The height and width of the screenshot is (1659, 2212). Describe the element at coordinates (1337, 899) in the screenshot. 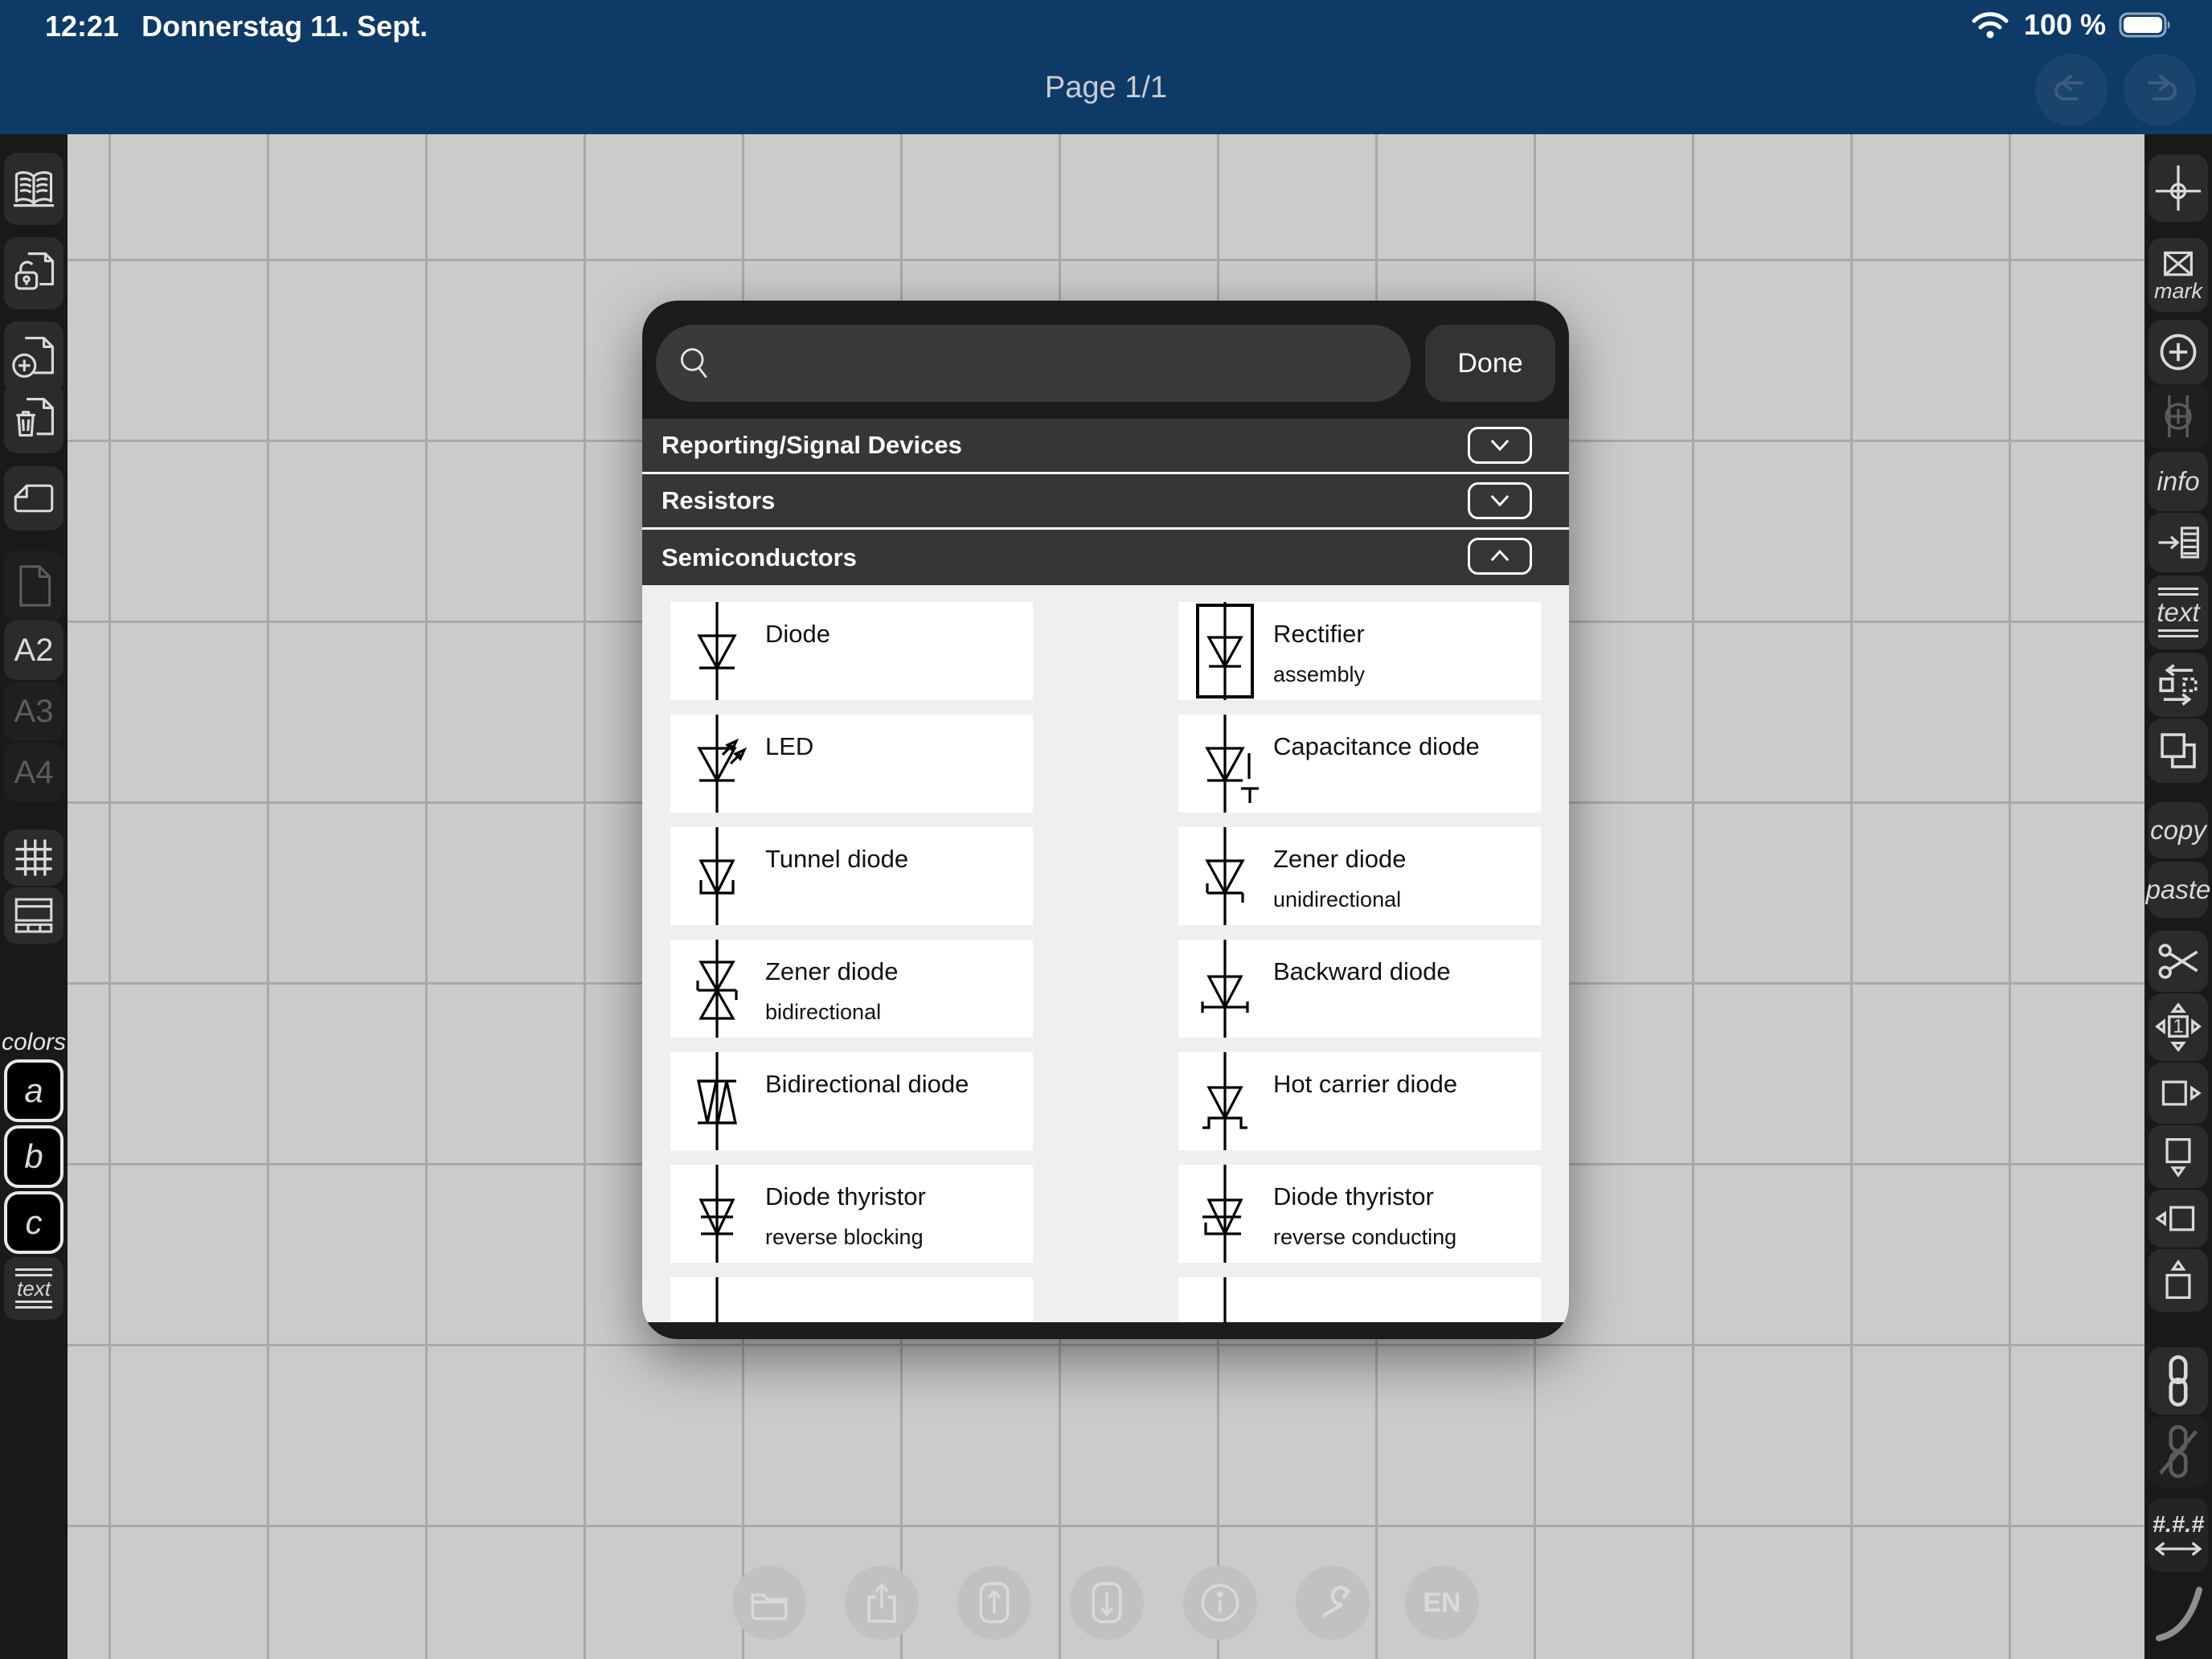

I see `component-subtitle: unidirectional` at that location.